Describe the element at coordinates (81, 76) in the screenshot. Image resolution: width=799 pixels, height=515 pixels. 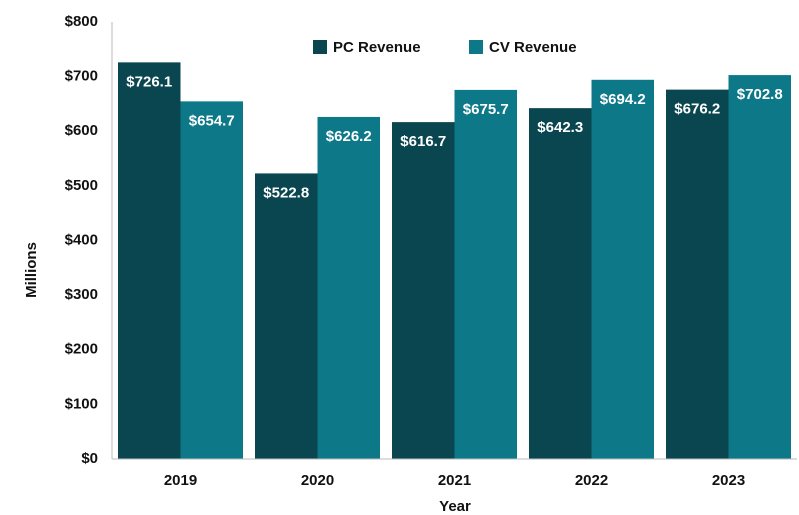
I see `y-tick-label: $700` at that location.